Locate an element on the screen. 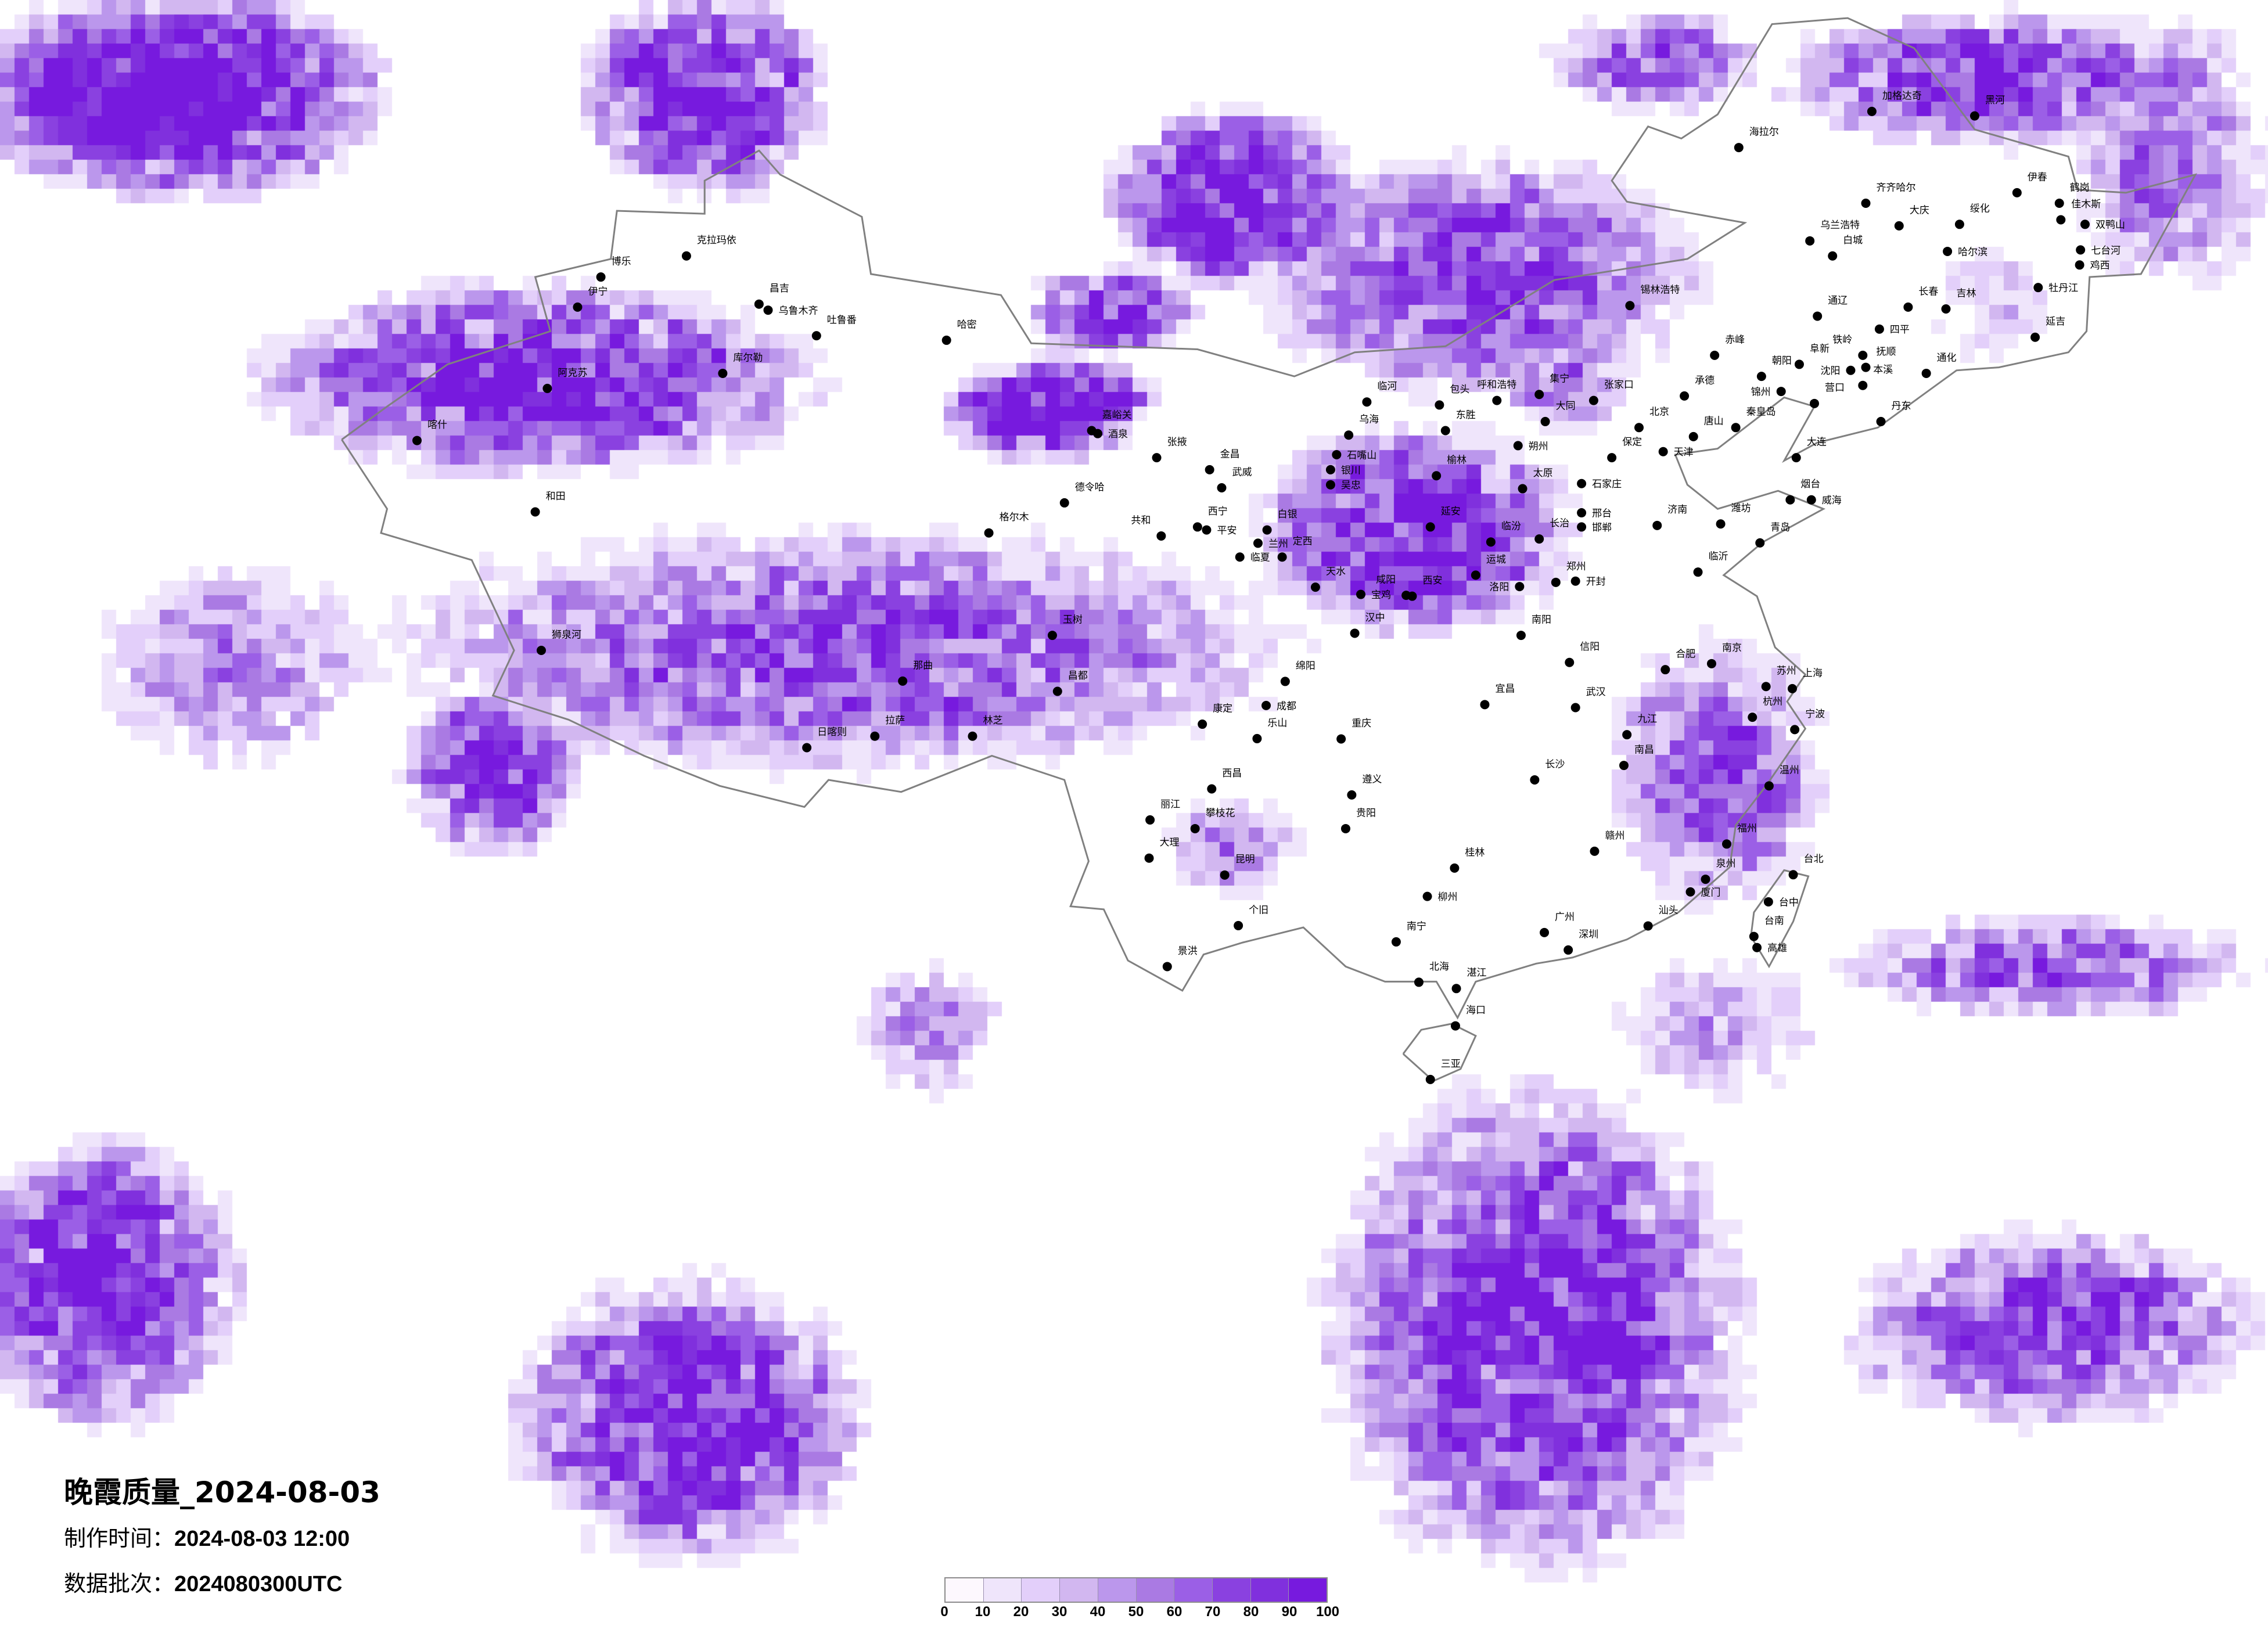 Image resolution: width=2268 pixels, height=1626 pixels. city-label: 阜新 is located at coordinates (1820, 349).